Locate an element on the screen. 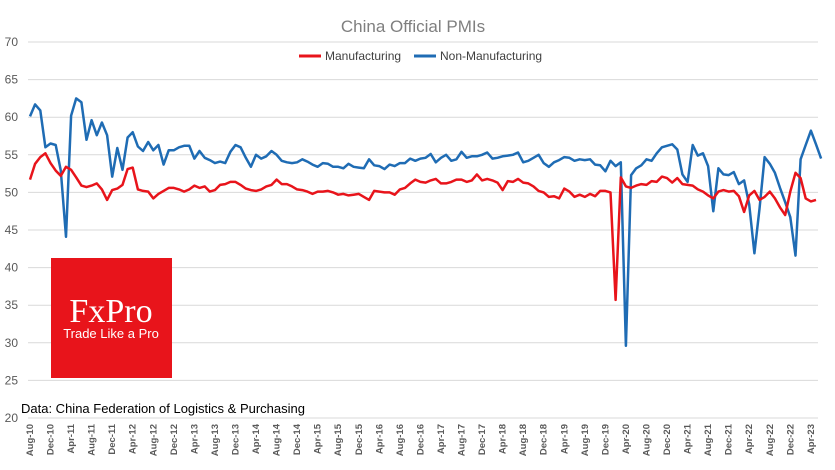  x-tick-label: Aug-19 is located at coordinates (585, 440).